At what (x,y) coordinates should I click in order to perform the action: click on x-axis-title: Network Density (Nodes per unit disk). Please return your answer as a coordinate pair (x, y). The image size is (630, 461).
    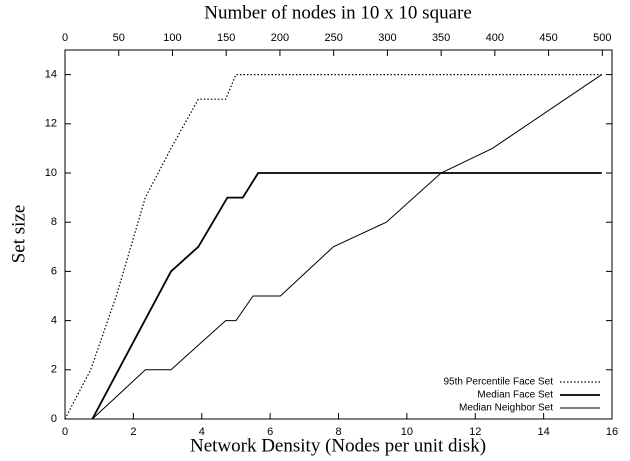
    Looking at the image, I should click on (338, 445).